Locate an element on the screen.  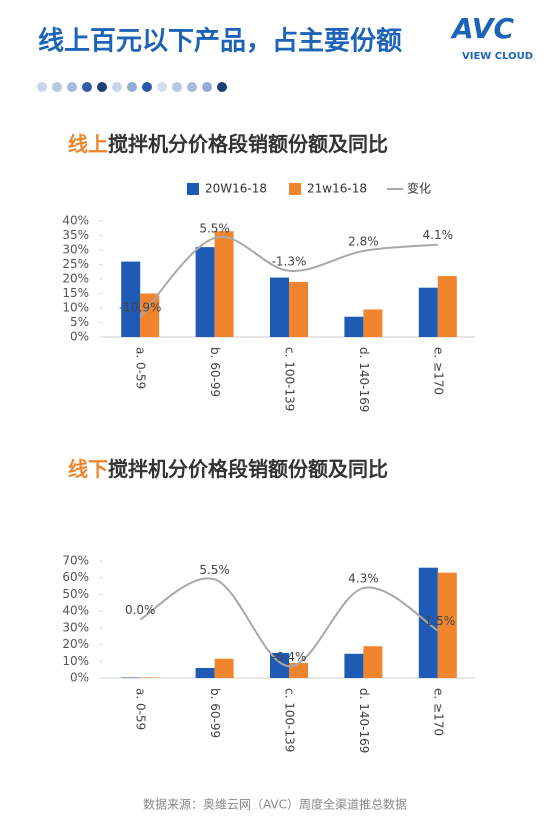
chart-title: 线上搅拌机分价格段销额份额及同比 is located at coordinates (228, 144).